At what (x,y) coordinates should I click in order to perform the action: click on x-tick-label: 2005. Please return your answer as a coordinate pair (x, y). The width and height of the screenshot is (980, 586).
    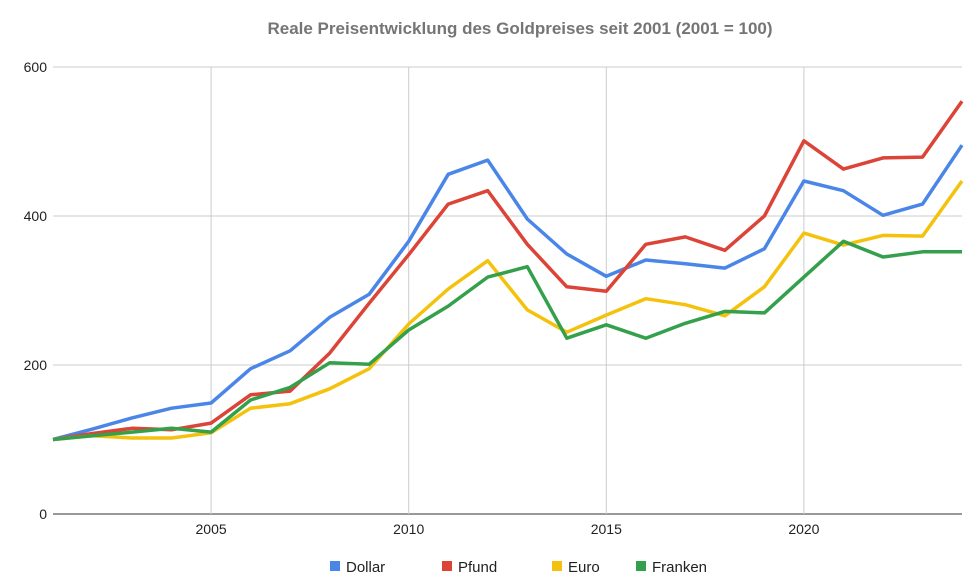
    Looking at the image, I should click on (211, 529).